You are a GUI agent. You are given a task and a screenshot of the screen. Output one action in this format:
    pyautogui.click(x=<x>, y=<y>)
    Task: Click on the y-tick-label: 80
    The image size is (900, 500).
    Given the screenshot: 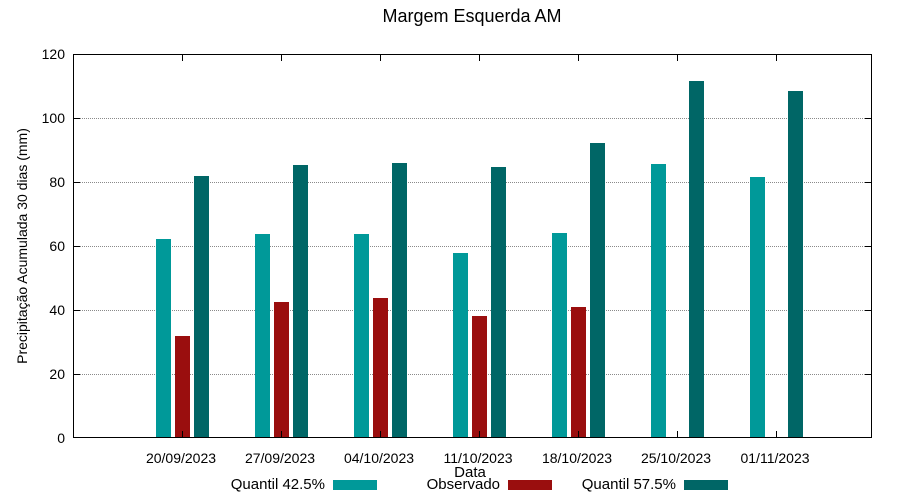 What is the action you would take?
    pyautogui.click(x=57, y=182)
    